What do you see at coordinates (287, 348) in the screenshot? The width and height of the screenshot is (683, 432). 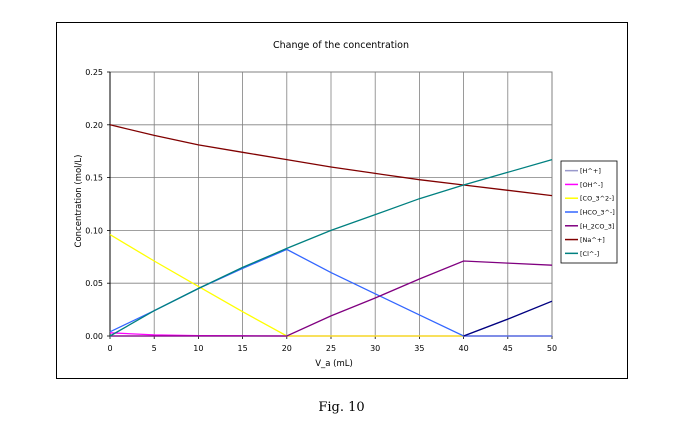 I see `x-tick-label: 20` at bounding box center [287, 348].